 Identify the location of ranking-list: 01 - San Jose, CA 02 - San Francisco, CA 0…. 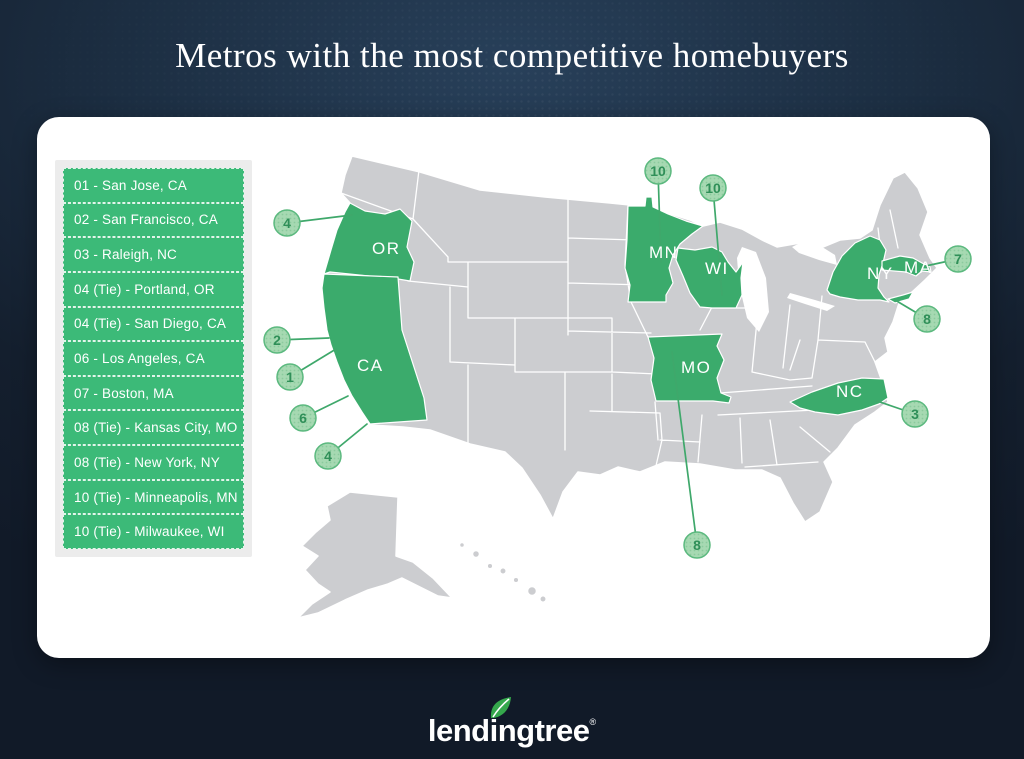
(153, 358).